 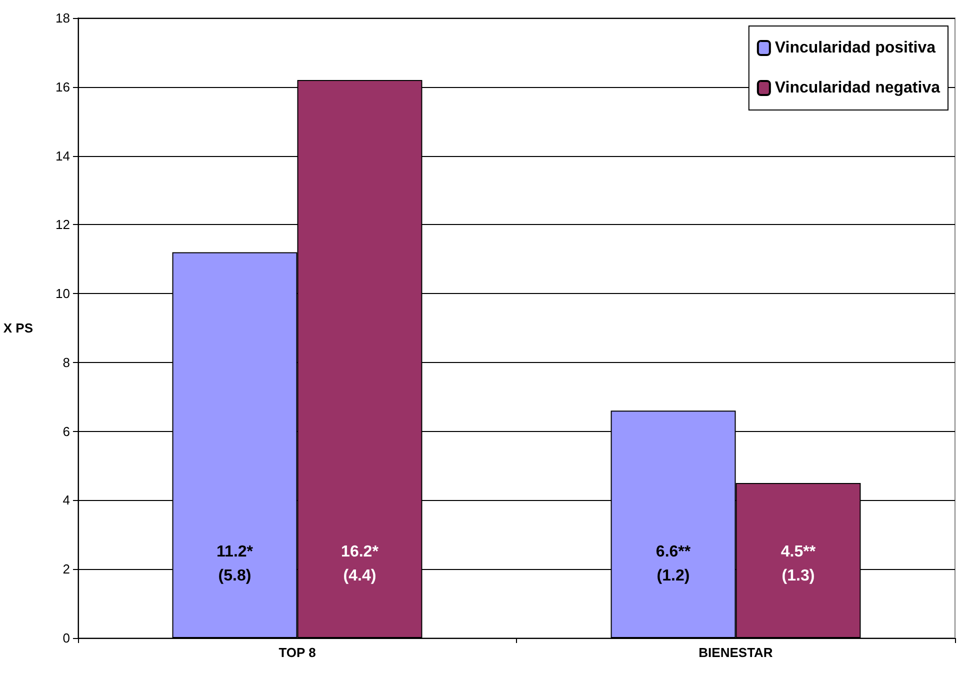 I want to click on data-label: 16.2* (4.4), so click(x=360, y=564).